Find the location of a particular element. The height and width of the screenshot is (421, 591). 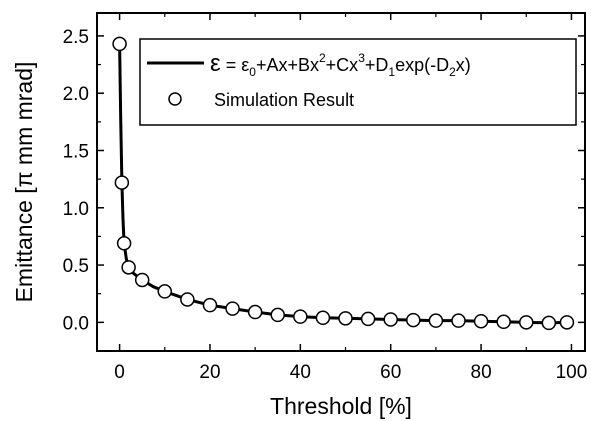

x-tick-label: 40 is located at coordinates (300, 372).